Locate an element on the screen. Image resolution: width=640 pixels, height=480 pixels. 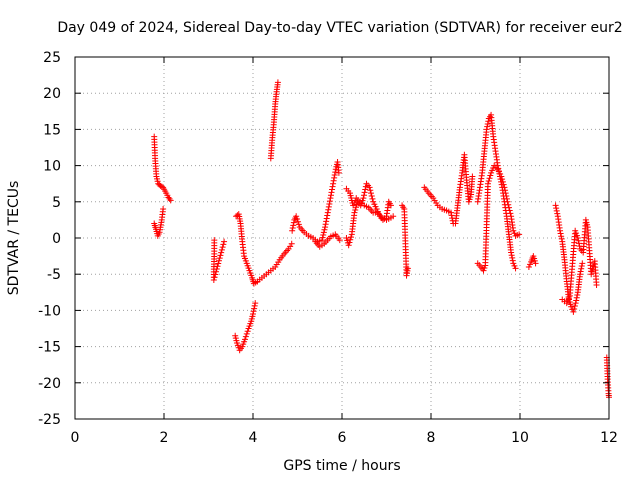
x-tick-label: 8 is located at coordinates (431, 438).